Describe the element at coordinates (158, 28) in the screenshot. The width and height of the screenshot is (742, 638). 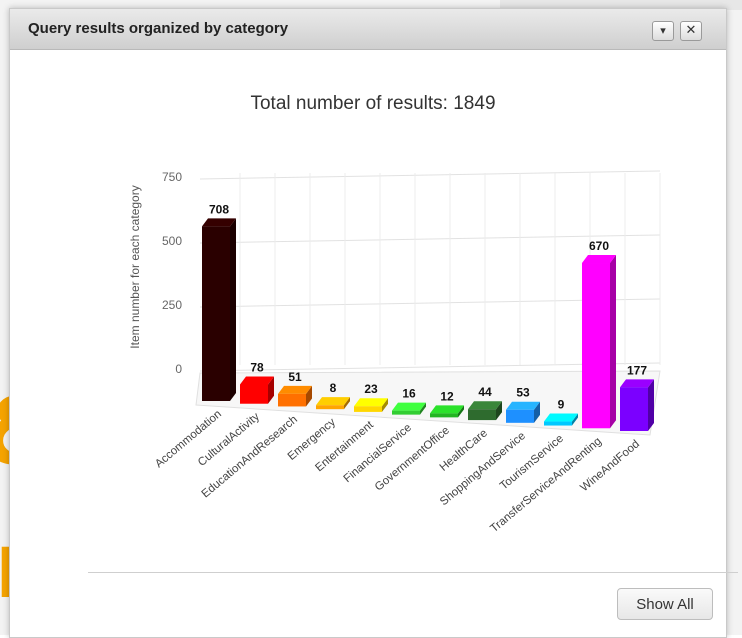
I see `dialog-title: Query results organized by category` at that location.